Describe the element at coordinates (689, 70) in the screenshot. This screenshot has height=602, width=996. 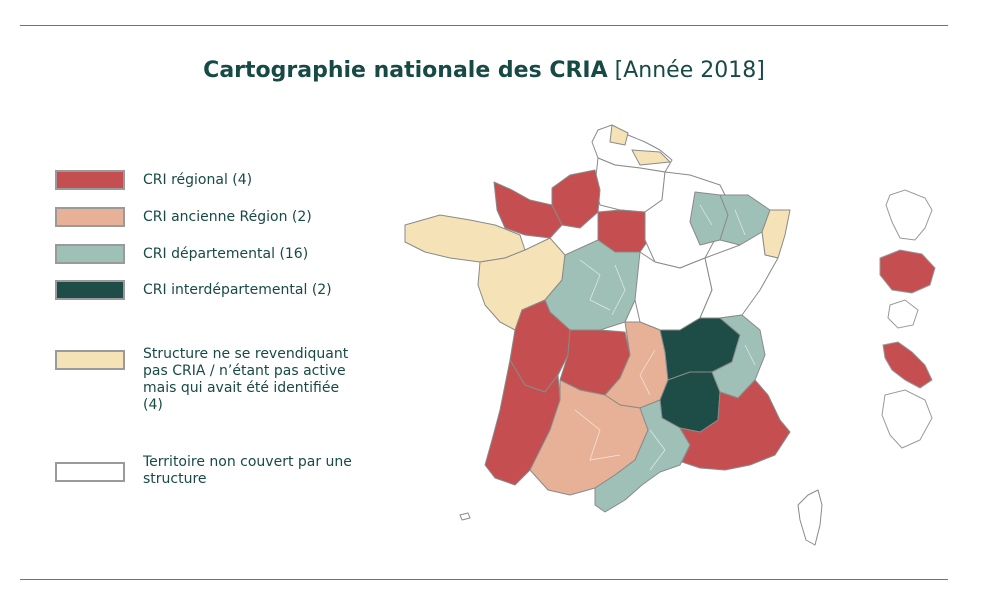
I see `title-year: [Année 2018]` at that location.